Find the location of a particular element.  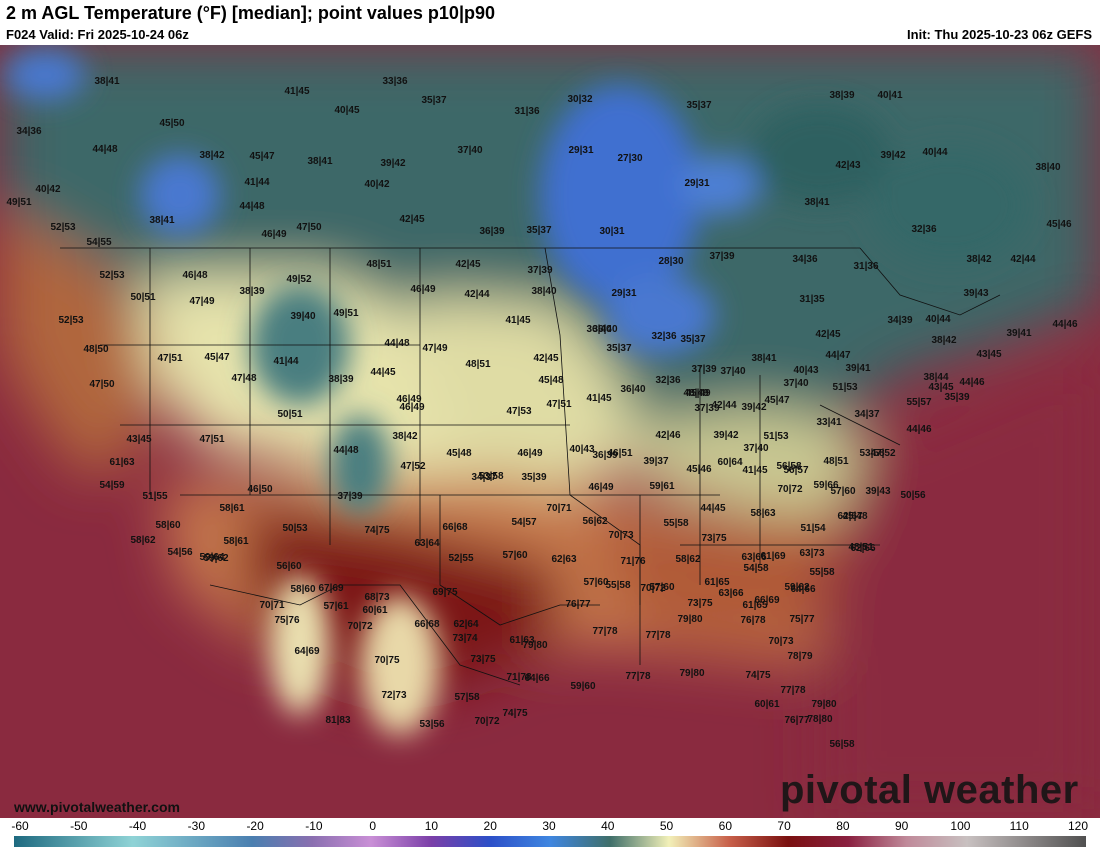

point-value-label: 32|36 is located at coordinates (664, 336).